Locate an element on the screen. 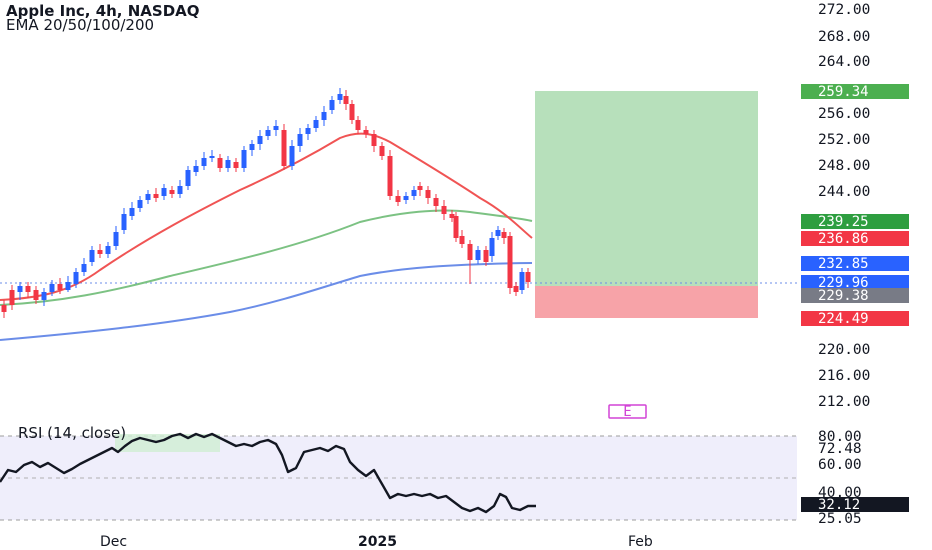  ema-blue-price-tag: 232.85 is located at coordinates (843, 264).